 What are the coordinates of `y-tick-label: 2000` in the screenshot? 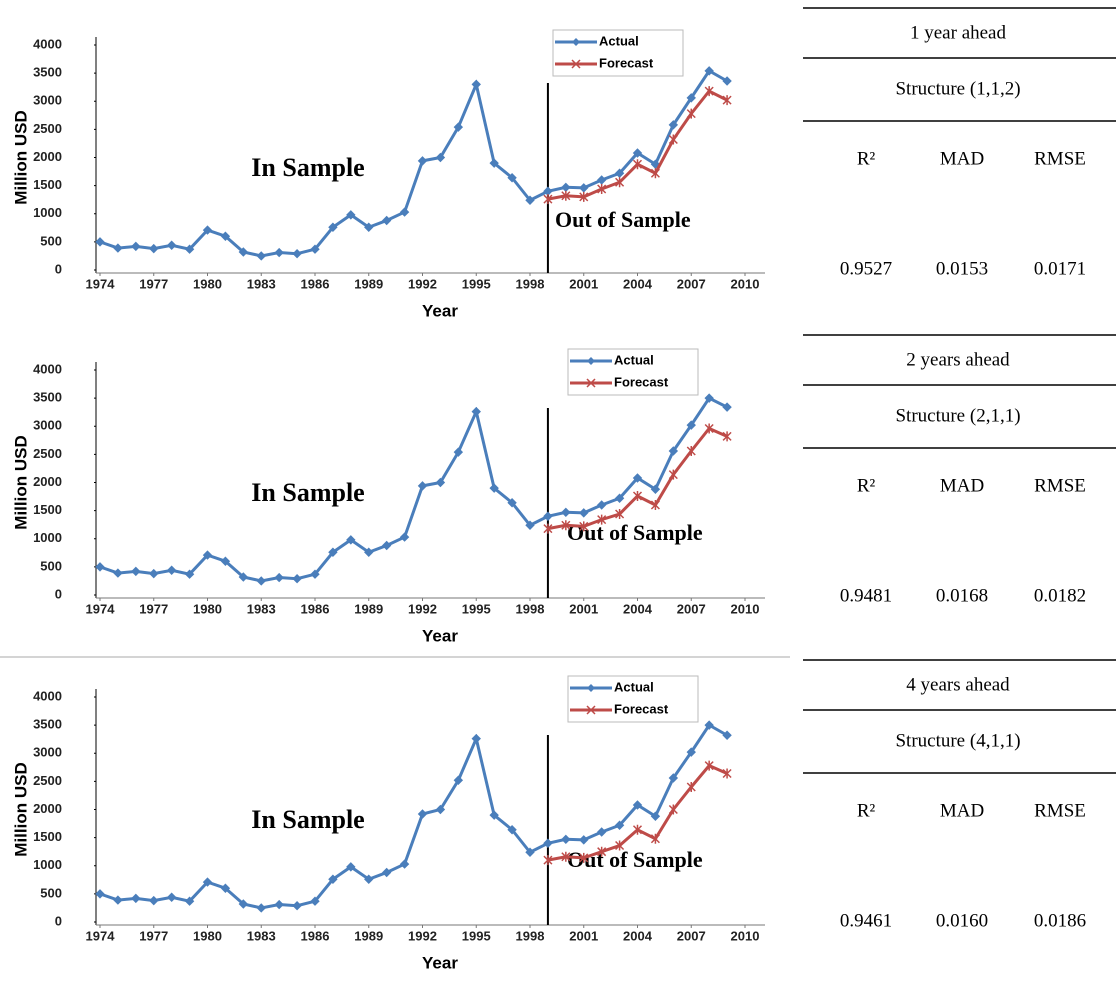 It's located at (47, 156).